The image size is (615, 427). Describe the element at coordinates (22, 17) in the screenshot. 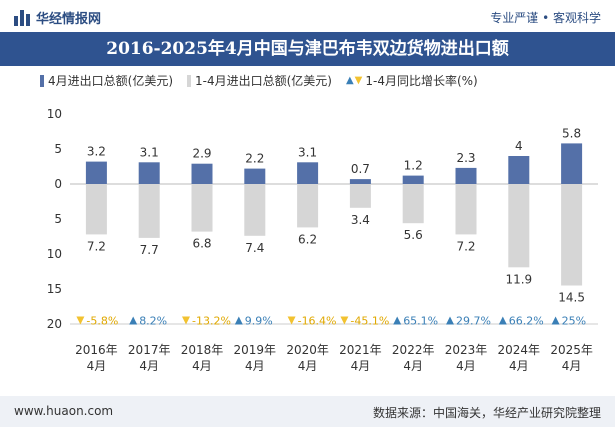

I see `logo-icon` at that location.